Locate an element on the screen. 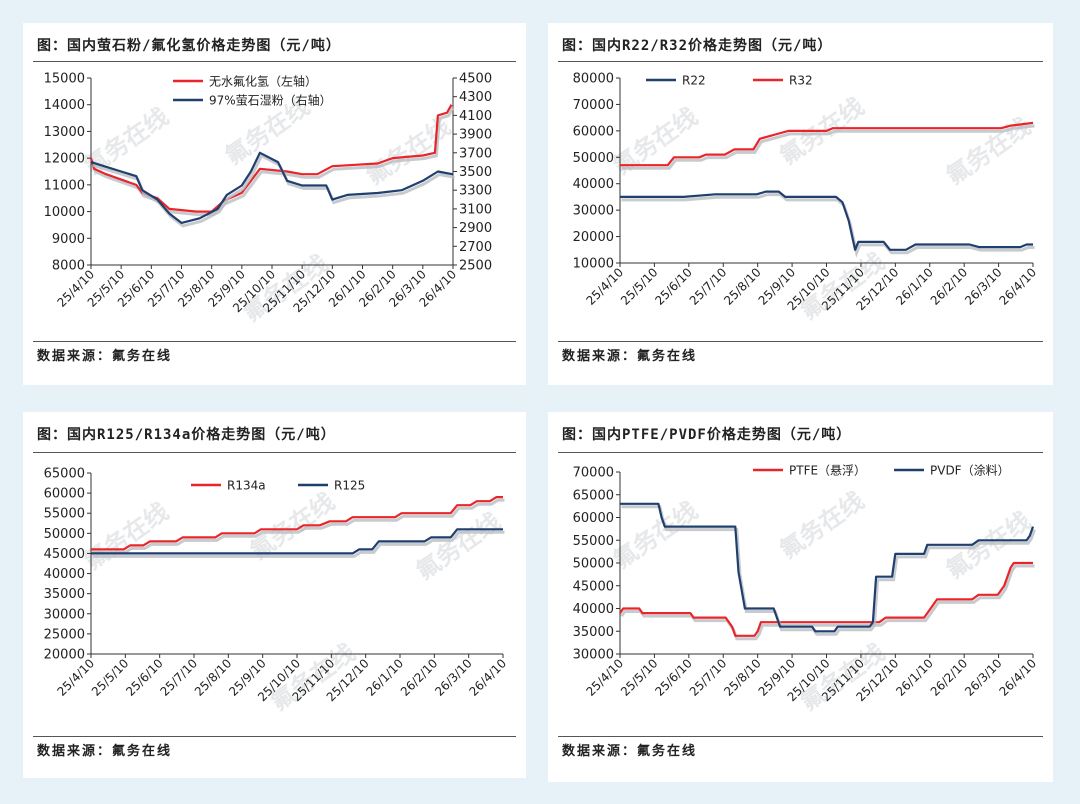  chart-title: 图：国内PTFE/PVDF价格走势图（元/吨） is located at coordinates (707, 435).